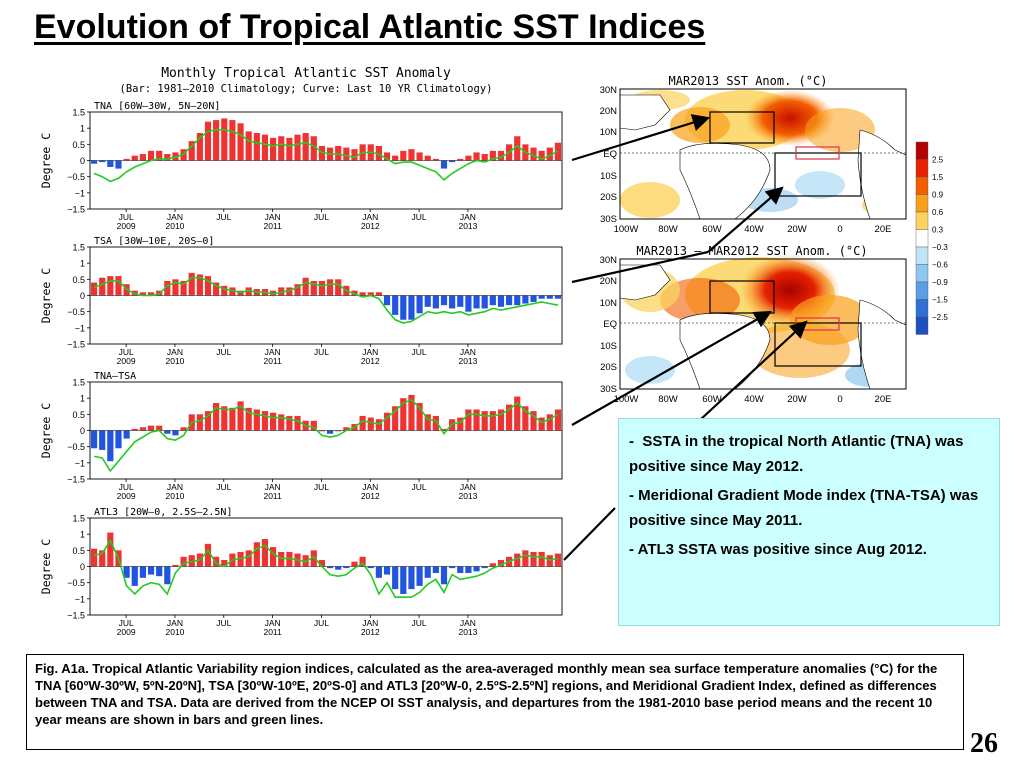  I want to click on x-tick-year: 2010, so click(175, 496).